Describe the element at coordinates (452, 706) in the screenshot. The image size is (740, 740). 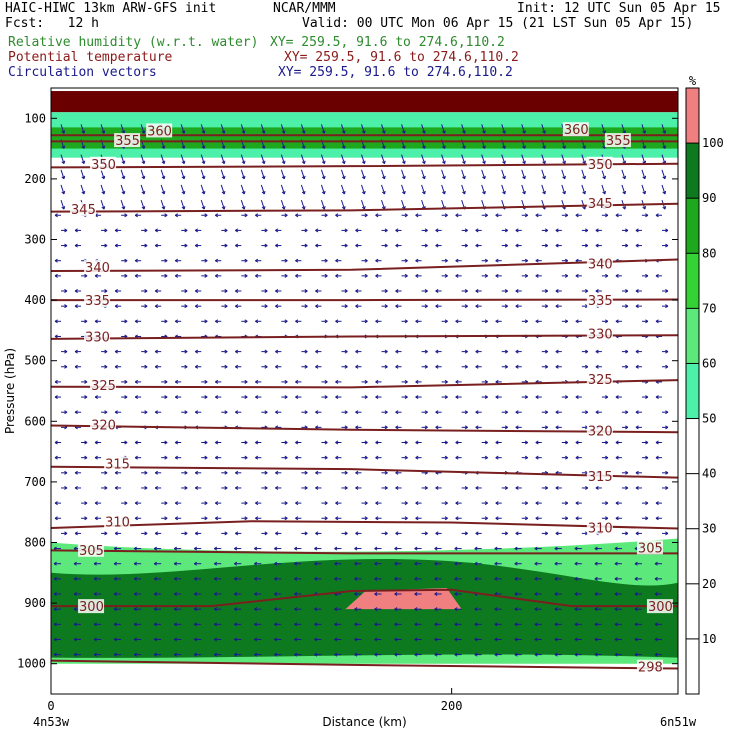
I see `x-tick-label: 200` at that location.